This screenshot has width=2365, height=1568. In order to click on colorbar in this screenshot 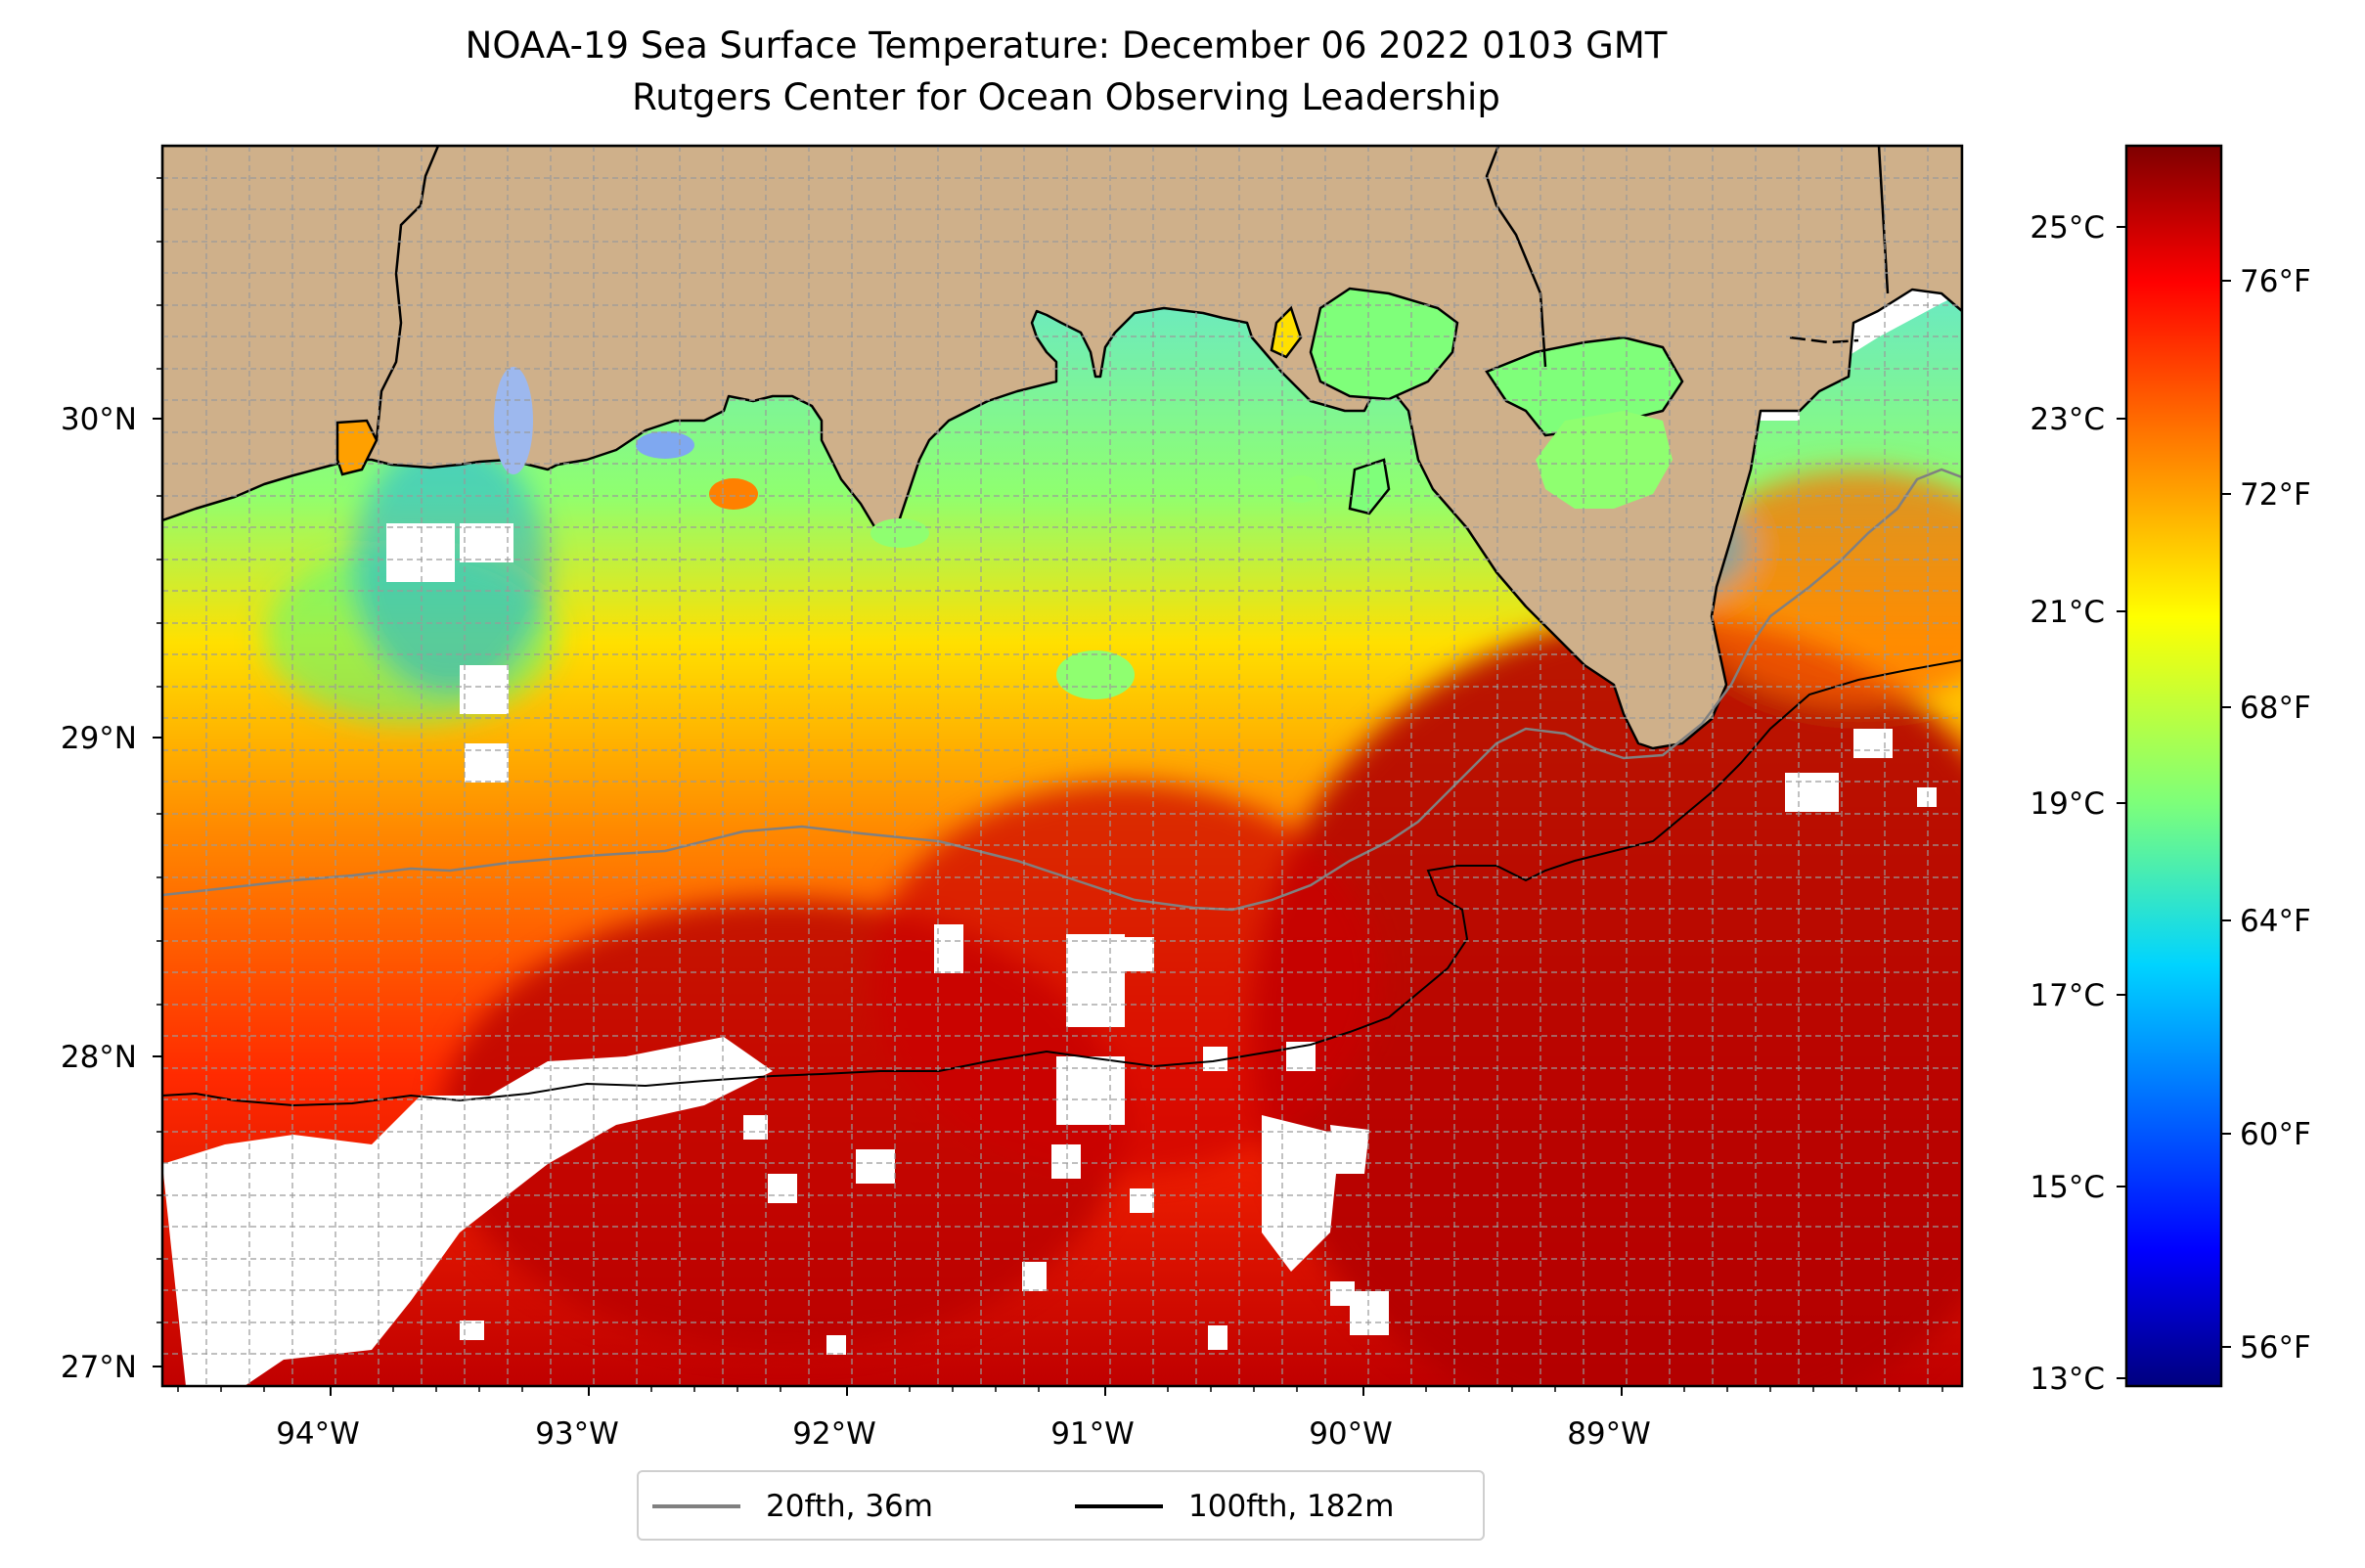, I will do `click(2173, 766)`.